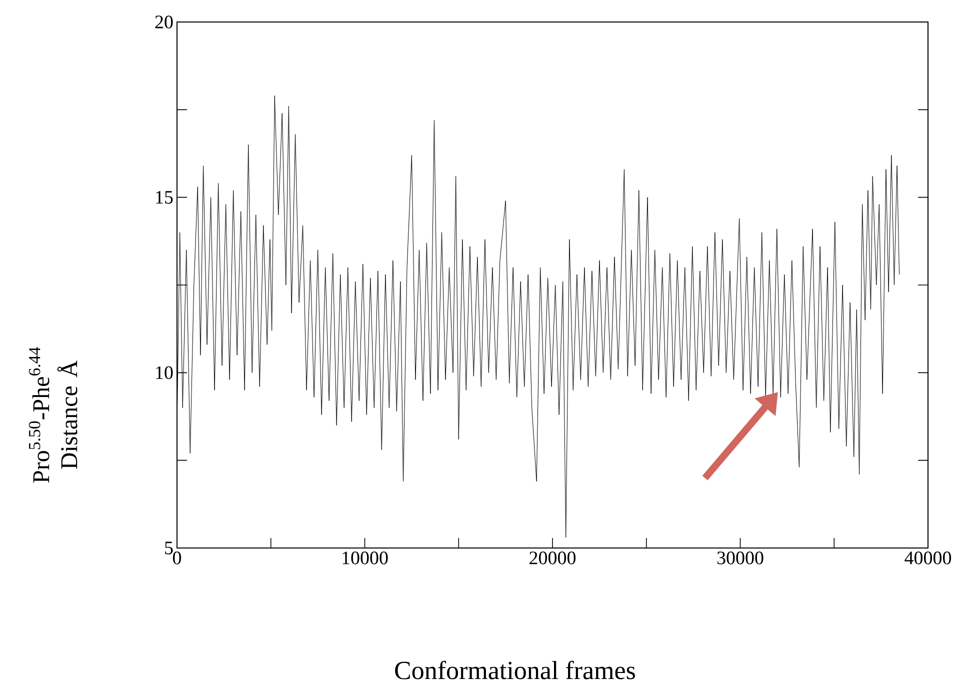 The height and width of the screenshot is (685, 957). What do you see at coordinates (169, 548) in the screenshot?
I see `y-tick-label: 5` at bounding box center [169, 548].